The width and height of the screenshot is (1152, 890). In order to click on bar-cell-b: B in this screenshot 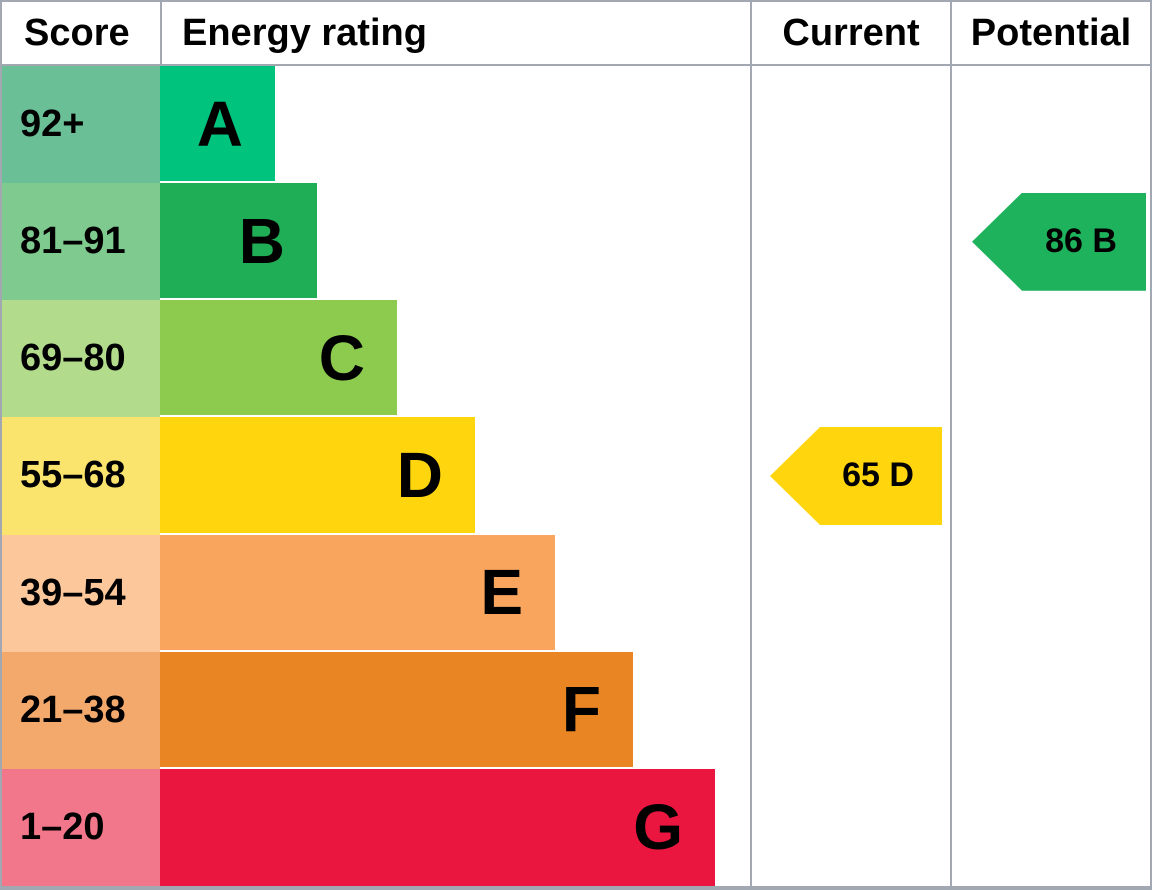, I will do `click(455, 242)`.